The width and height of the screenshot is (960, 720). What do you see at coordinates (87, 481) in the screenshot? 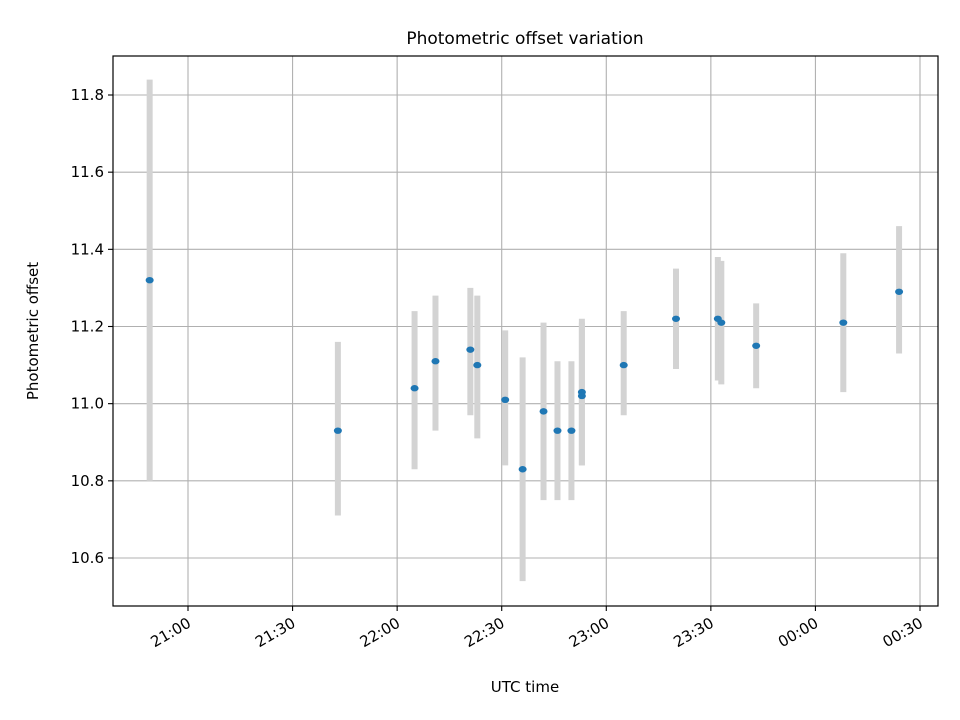
I see `y-tick-label: 10.8` at bounding box center [87, 481].